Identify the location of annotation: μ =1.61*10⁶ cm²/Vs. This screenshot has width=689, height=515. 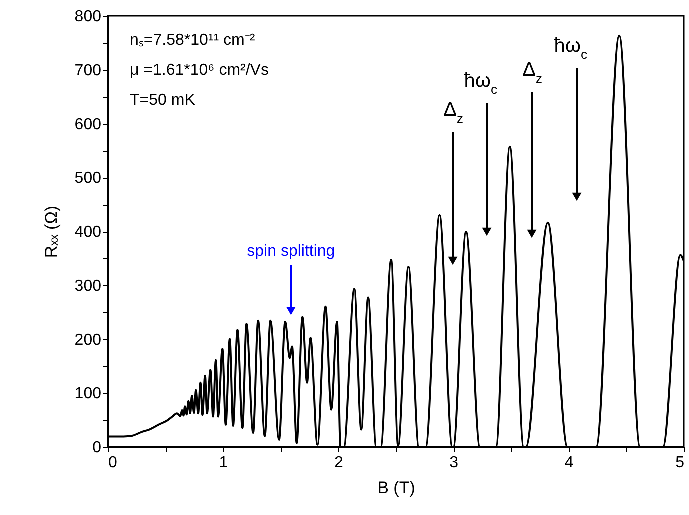
(199, 70).